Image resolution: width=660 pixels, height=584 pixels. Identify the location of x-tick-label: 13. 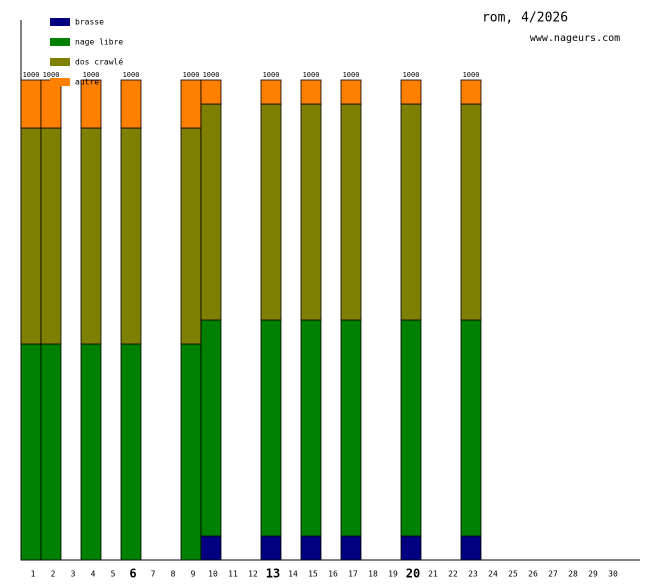
(273, 574).